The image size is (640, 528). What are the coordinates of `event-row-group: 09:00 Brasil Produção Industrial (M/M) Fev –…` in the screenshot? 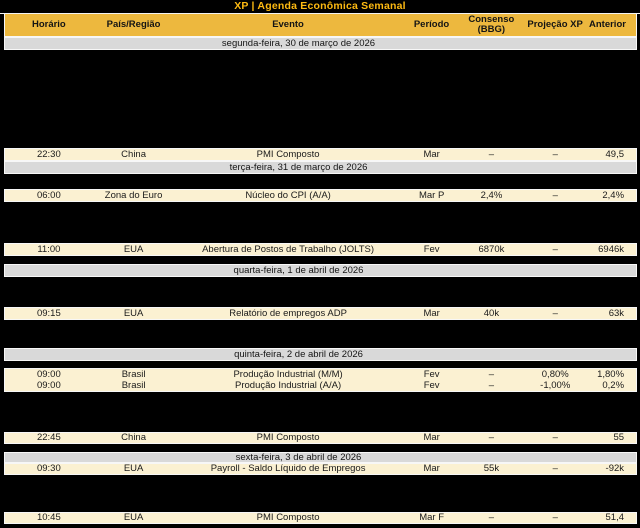 It's located at (320, 380).